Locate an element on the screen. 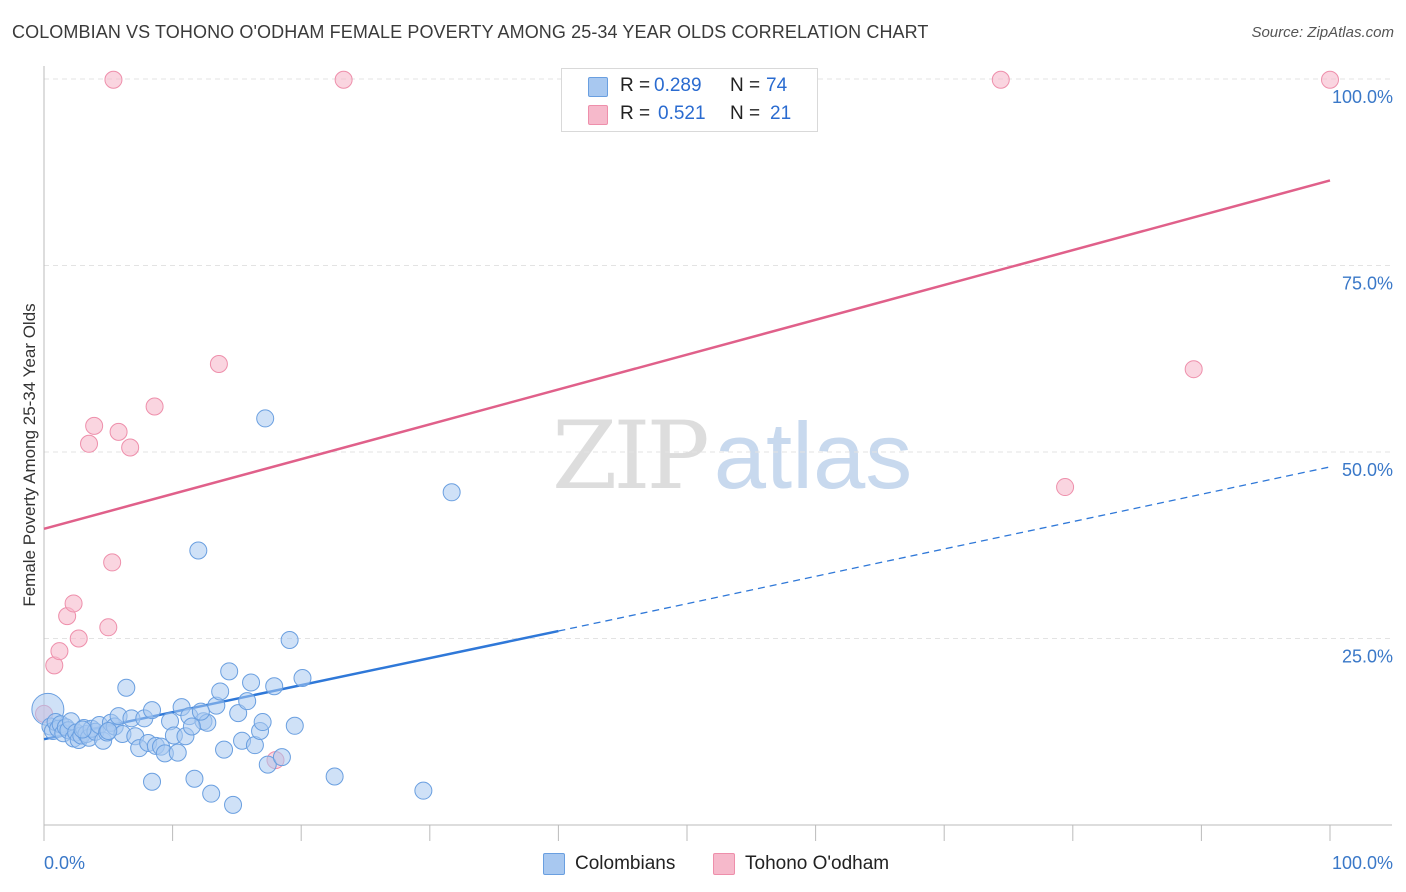 Image resolution: width=1406 pixels, height=892 pixels. legend-r-value: 0.289 is located at coordinates (678, 85).